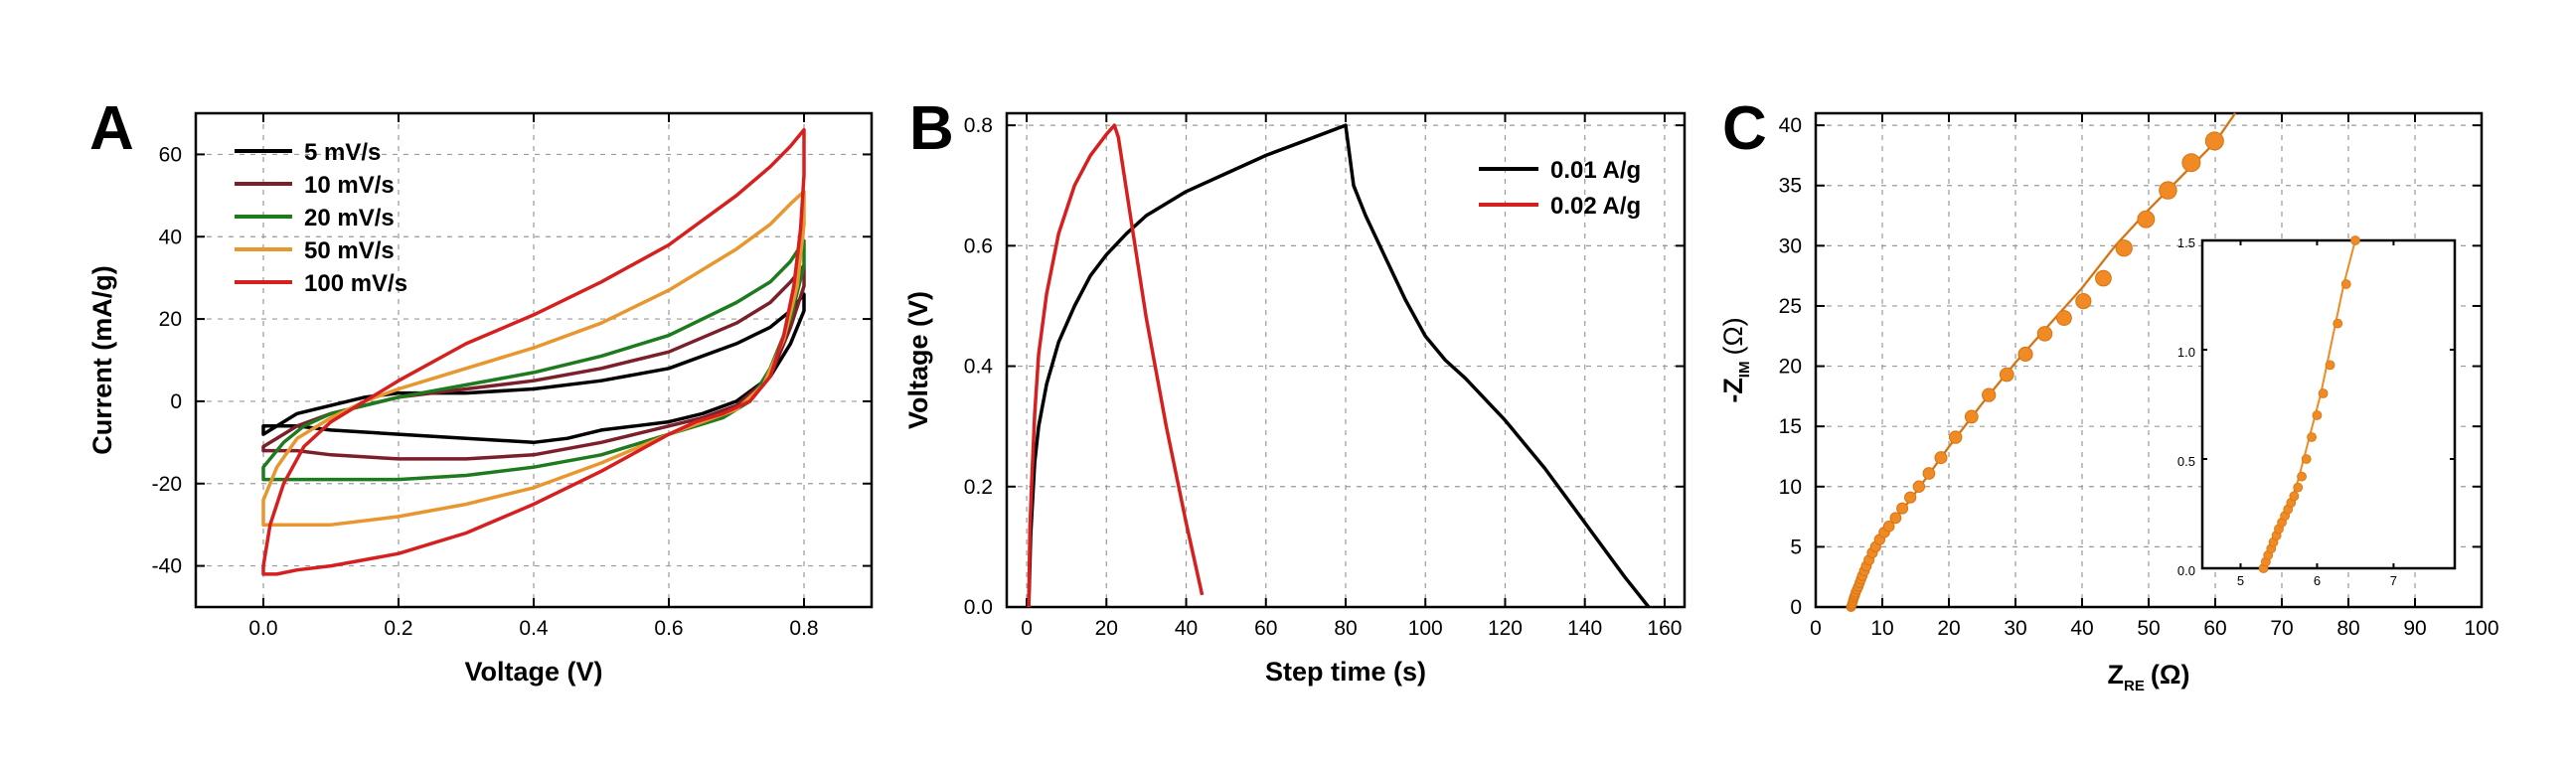  Describe the element at coordinates (2186, 462) in the screenshot. I see `inset-y-tick-label-1: 0.5` at that location.